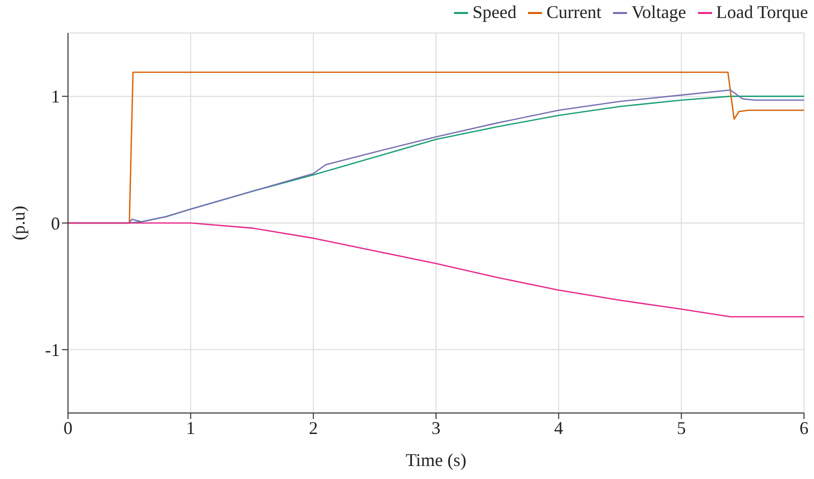 The width and height of the screenshot is (814, 479). Describe the element at coordinates (55, 223) in the screenshot. I see `y-tick-label: 0` at that location.